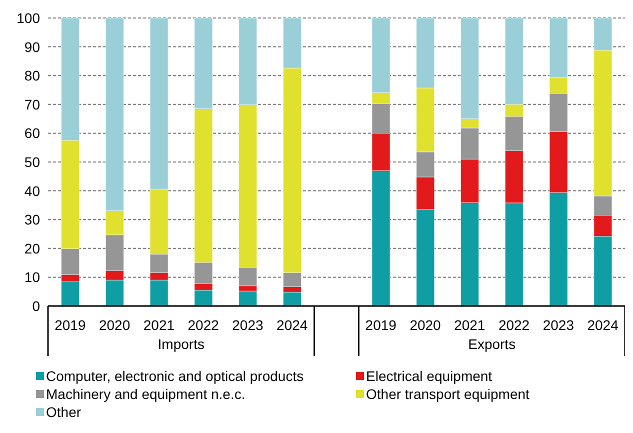 The height and width of the screenshot is (433, 633). I want to click on legend-label: Electrical equipment, so click(429, 376).